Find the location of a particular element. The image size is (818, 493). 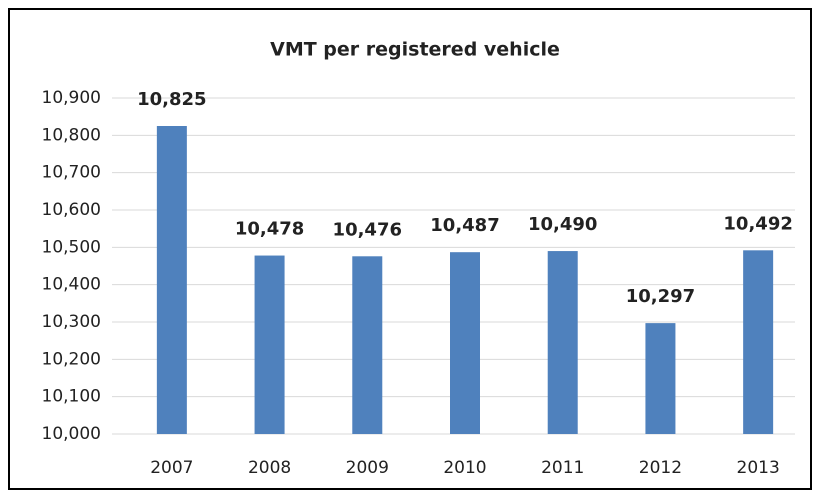

x-tick-label: 2008 is located at coordinates (269, 468).